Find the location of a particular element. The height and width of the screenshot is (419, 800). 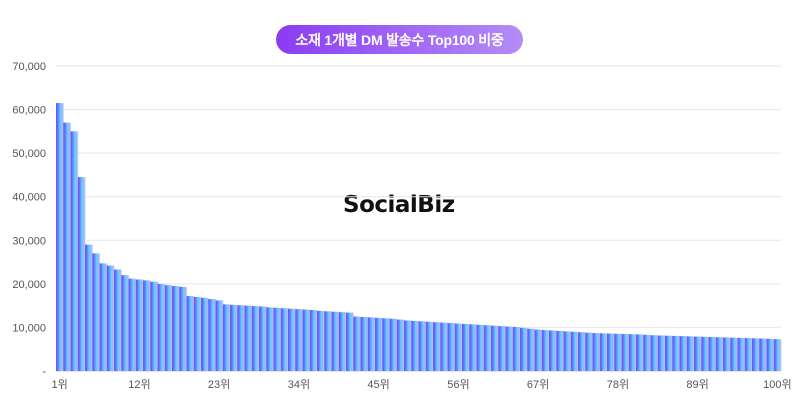

x-tick-label: 12위 is located at coordinates (139, 384).